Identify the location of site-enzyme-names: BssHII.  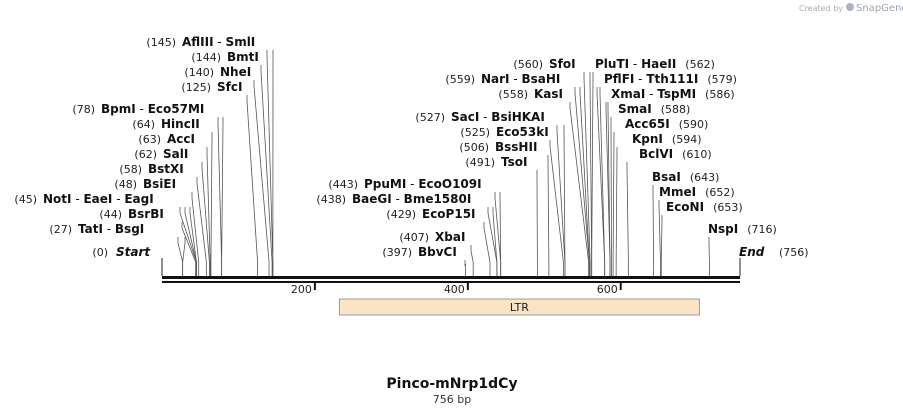
(516, 147).